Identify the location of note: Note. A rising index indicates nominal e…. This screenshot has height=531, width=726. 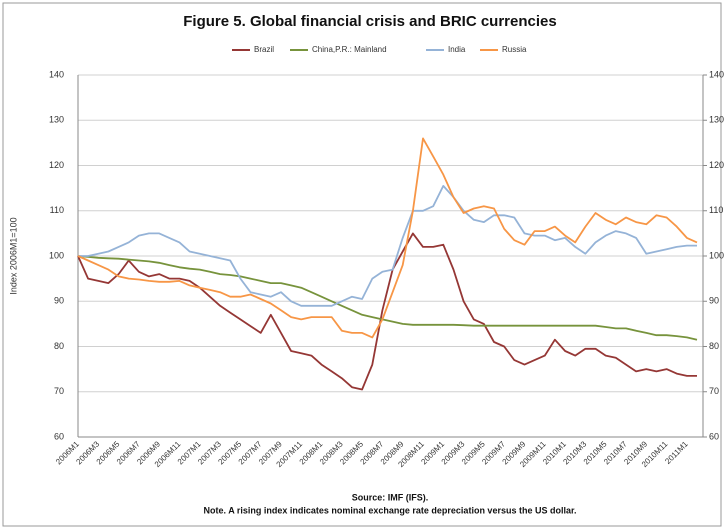
(390, 510).